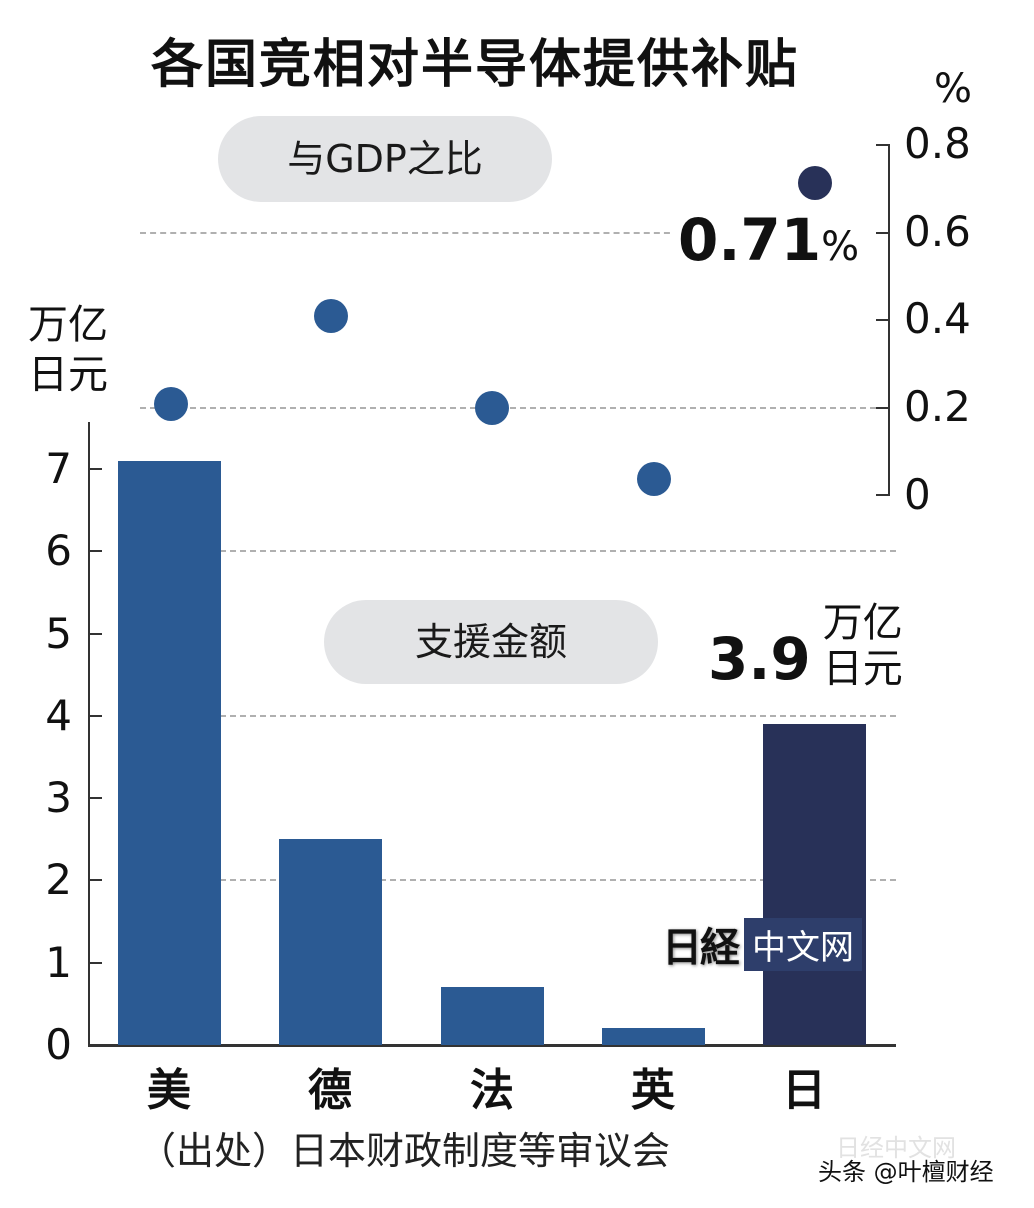  I want to click on japan-gdp-annotation: 0.71%, so click(769, 240).